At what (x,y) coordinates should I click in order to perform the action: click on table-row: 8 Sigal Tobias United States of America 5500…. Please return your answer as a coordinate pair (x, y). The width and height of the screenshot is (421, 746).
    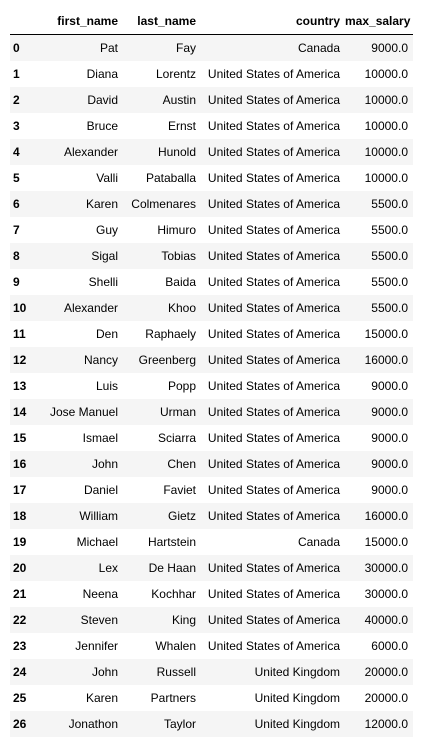
    Looking at the image, I should click on (211, 256).